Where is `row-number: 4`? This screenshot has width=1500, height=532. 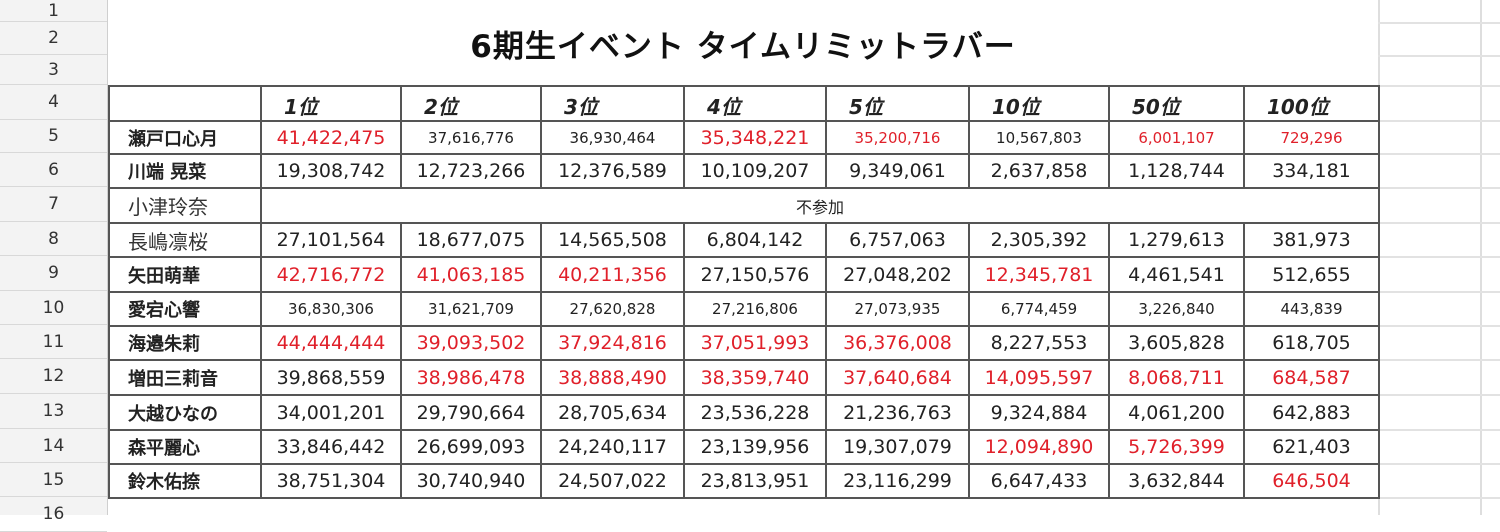
row-number: 4 is located at coordinates (53, 102).